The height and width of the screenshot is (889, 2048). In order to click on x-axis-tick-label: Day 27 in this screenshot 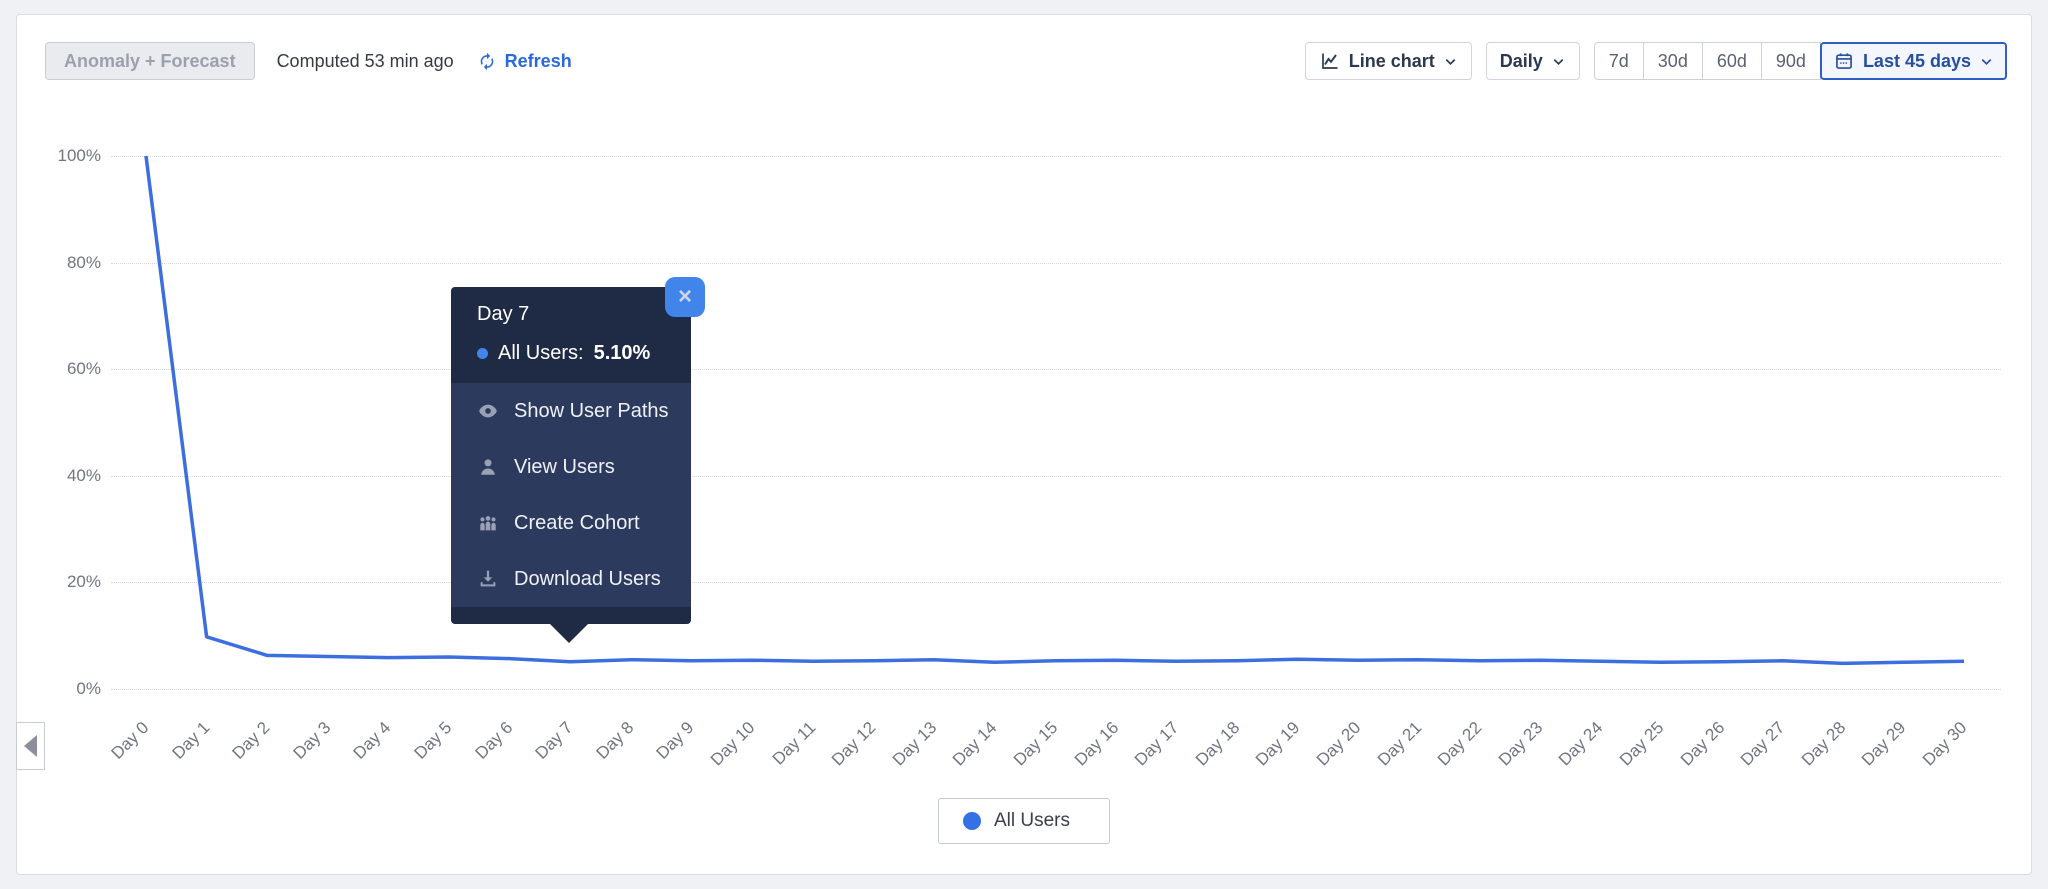, I will do `click(1763, 743)`.